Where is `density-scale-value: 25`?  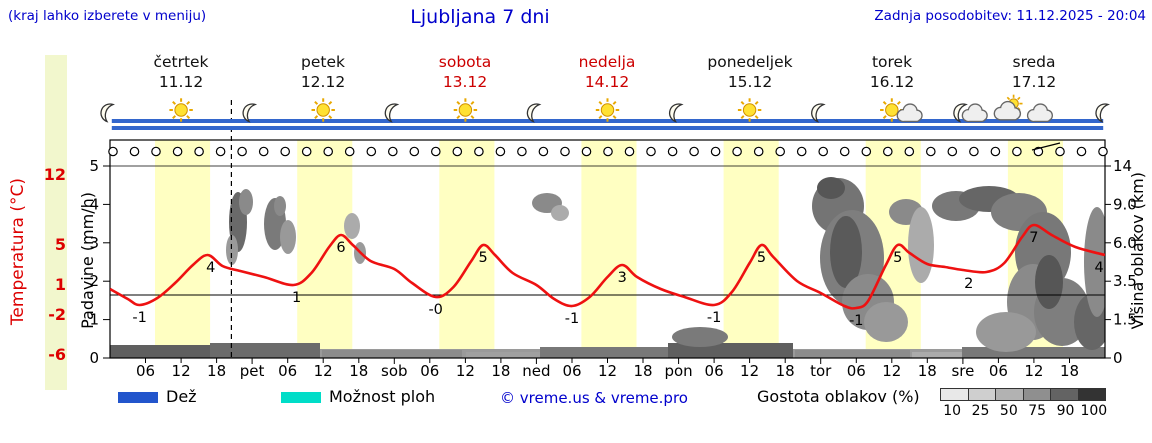
density-scale-value: 25 is located at coordinates (980, 411).